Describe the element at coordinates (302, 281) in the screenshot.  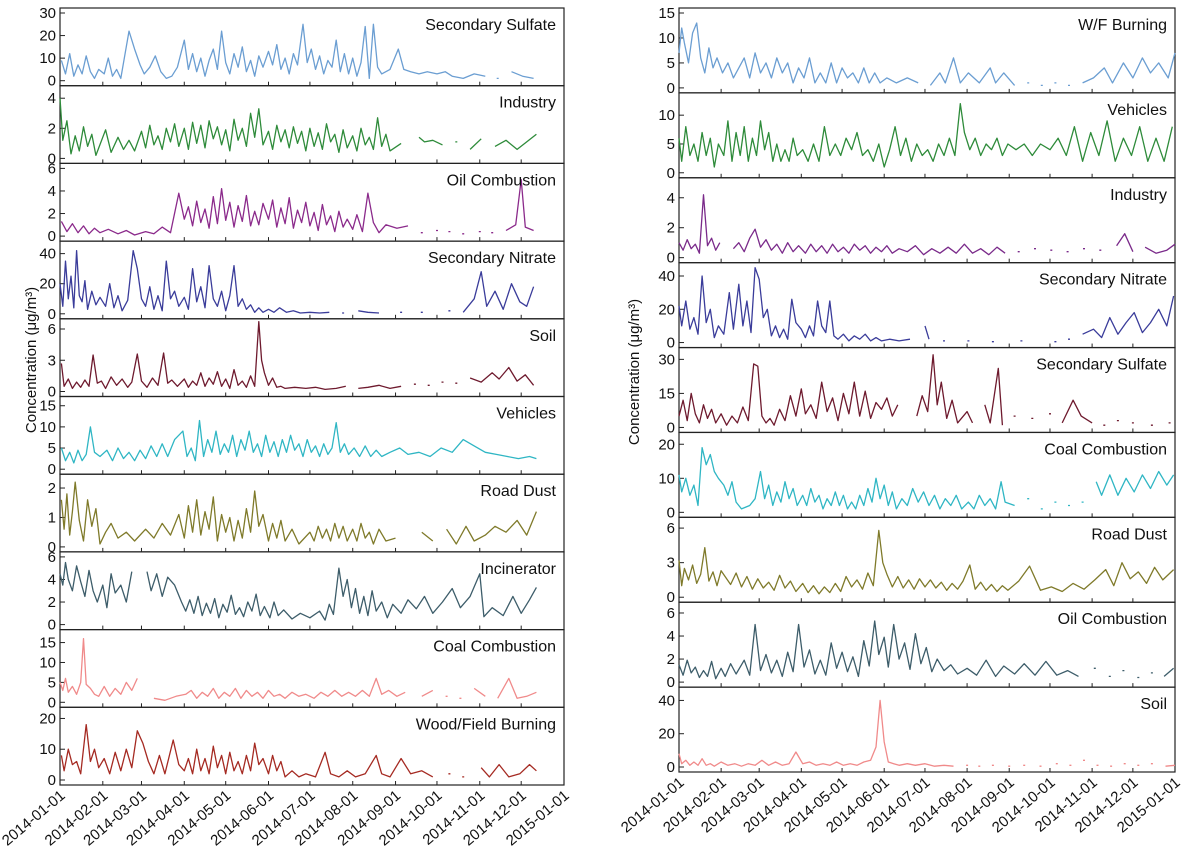
I see `subplot-left-4: 0 20 40 Secondary Nitrate` at that location.